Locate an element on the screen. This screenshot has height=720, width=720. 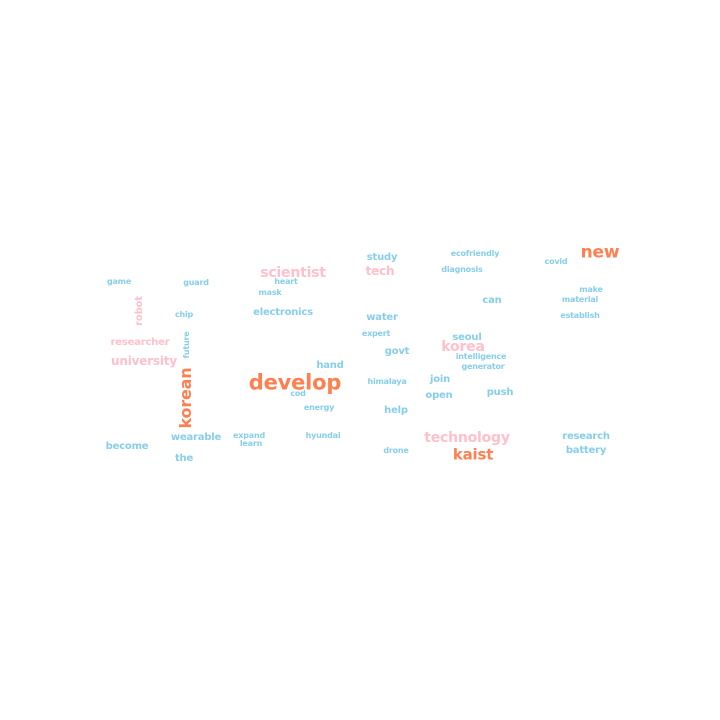
word-make: make is located at coordinates (591, 289).